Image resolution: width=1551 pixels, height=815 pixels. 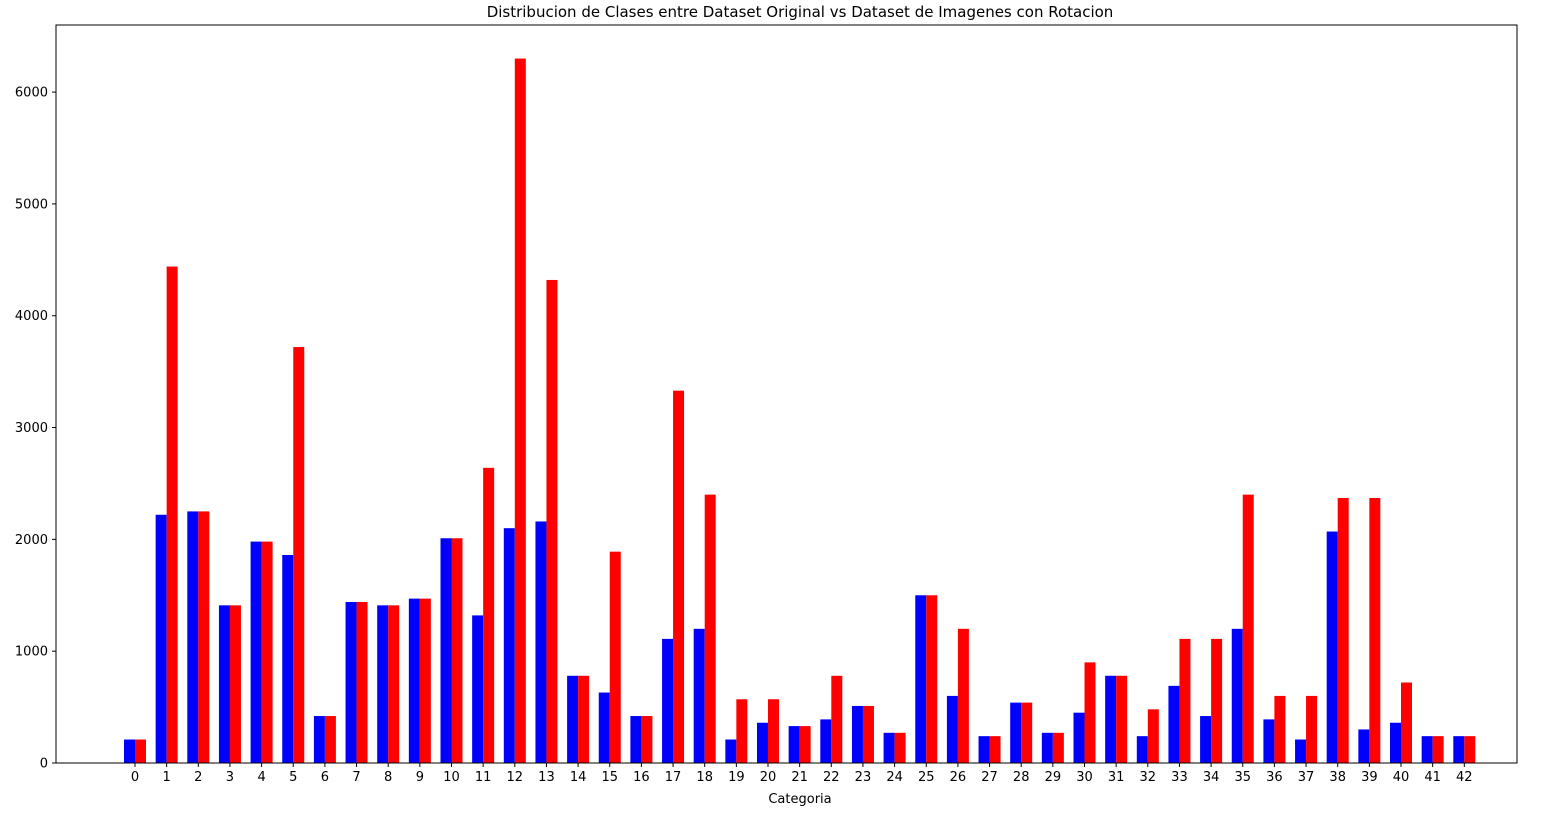 What do you see at coordinates (1116, 777) in the screenshot?
I see `x-tick-label-31: 31` at bounding box center [1116, 777].